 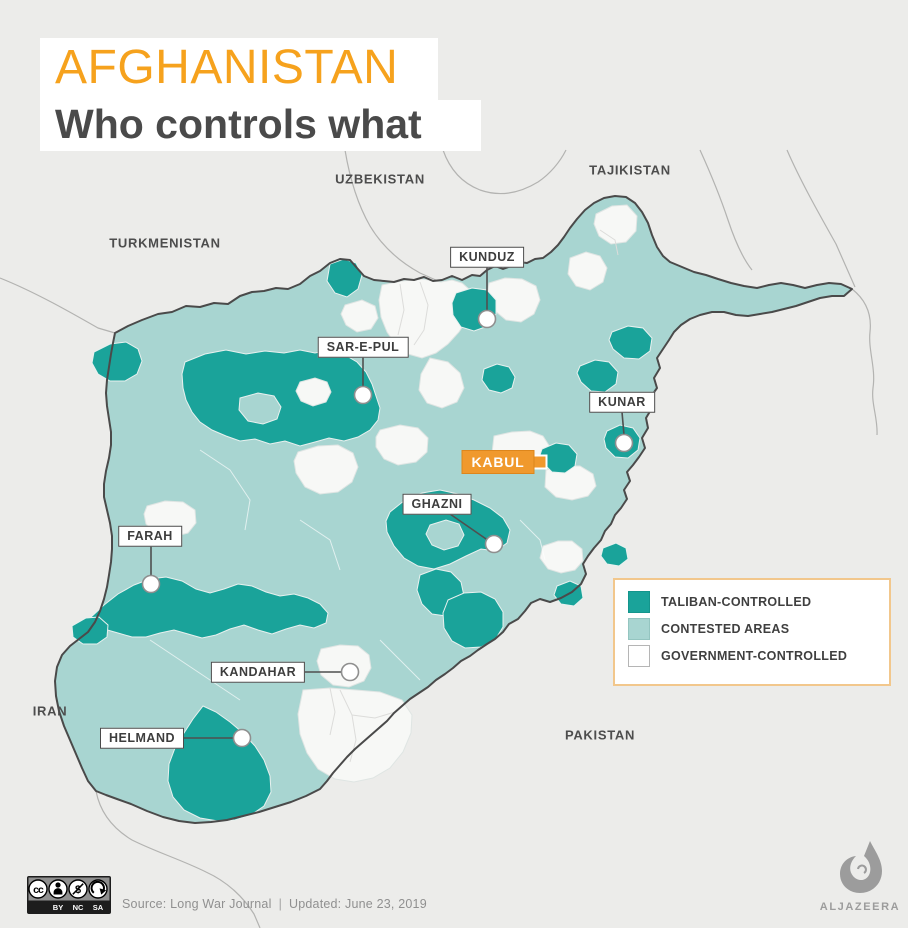 I want to click on legend-item-contested: CONTESTED AREAS, so click(x=758, y=629).